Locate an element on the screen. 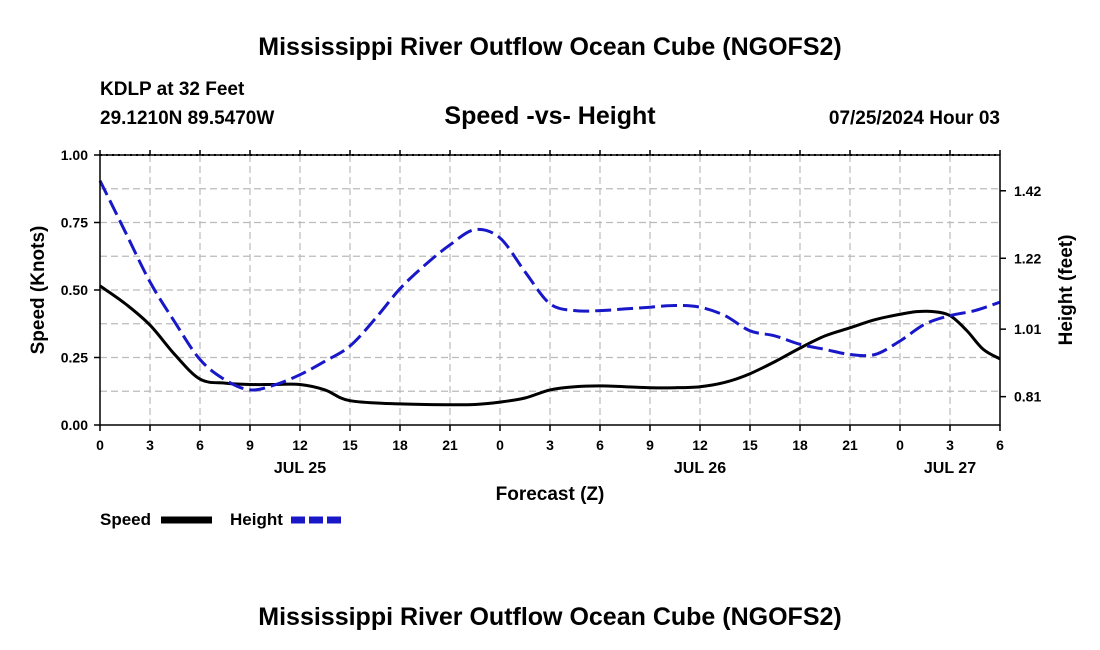 This screenshot has height=650, width=1100. x-axis-label: Forecast (Z) is located at coordinates (550, 494).